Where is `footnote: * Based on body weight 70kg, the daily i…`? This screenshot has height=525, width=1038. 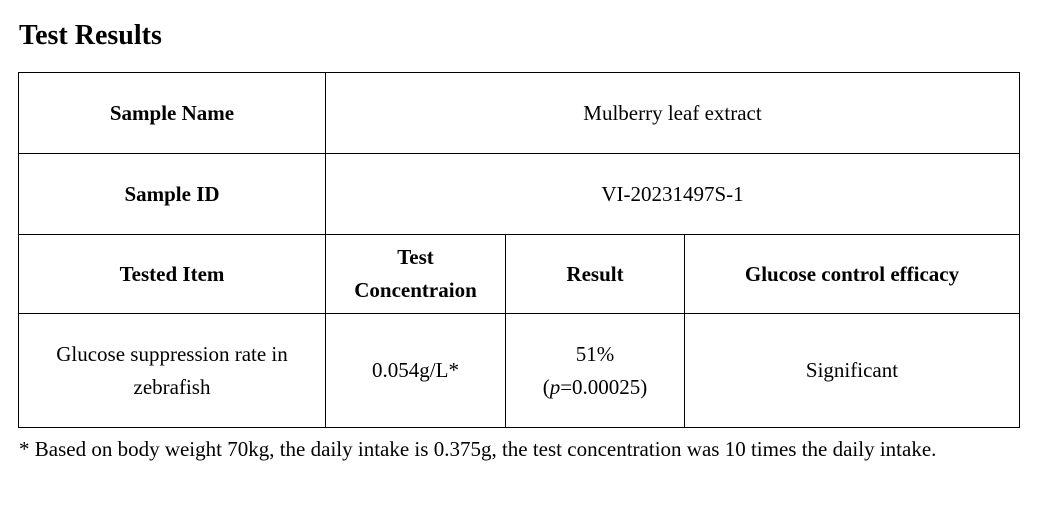
footnote: * Based on body weight 70kg, the daily i… is located at coordinates (478, 449).